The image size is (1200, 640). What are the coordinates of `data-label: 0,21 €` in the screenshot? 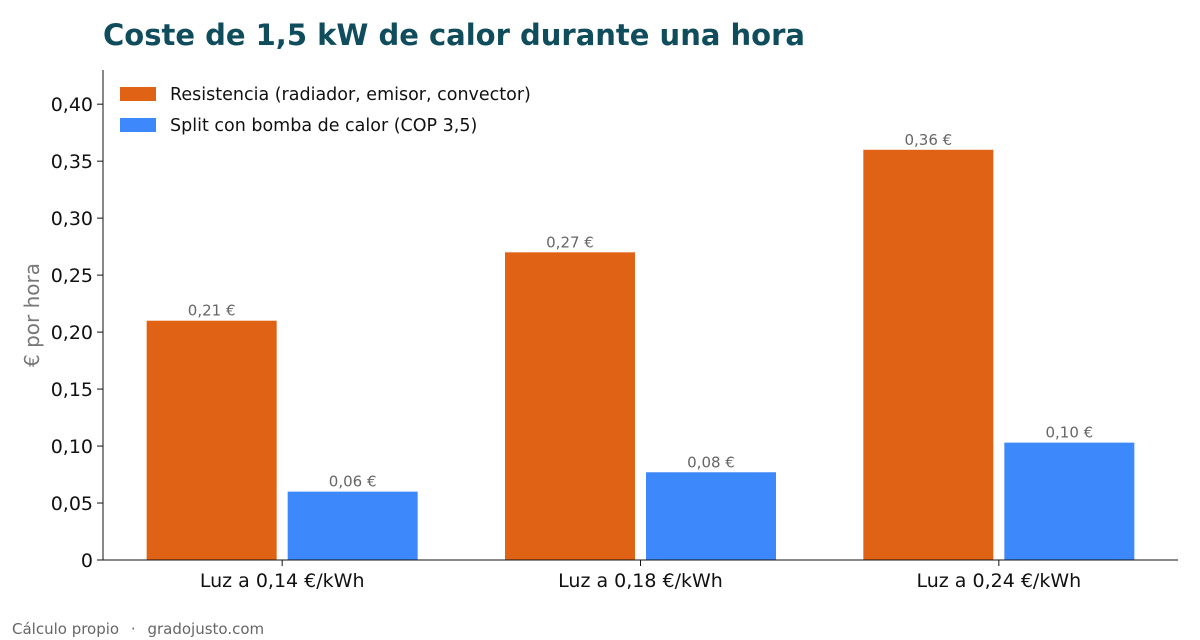 It's located at (212, 311).